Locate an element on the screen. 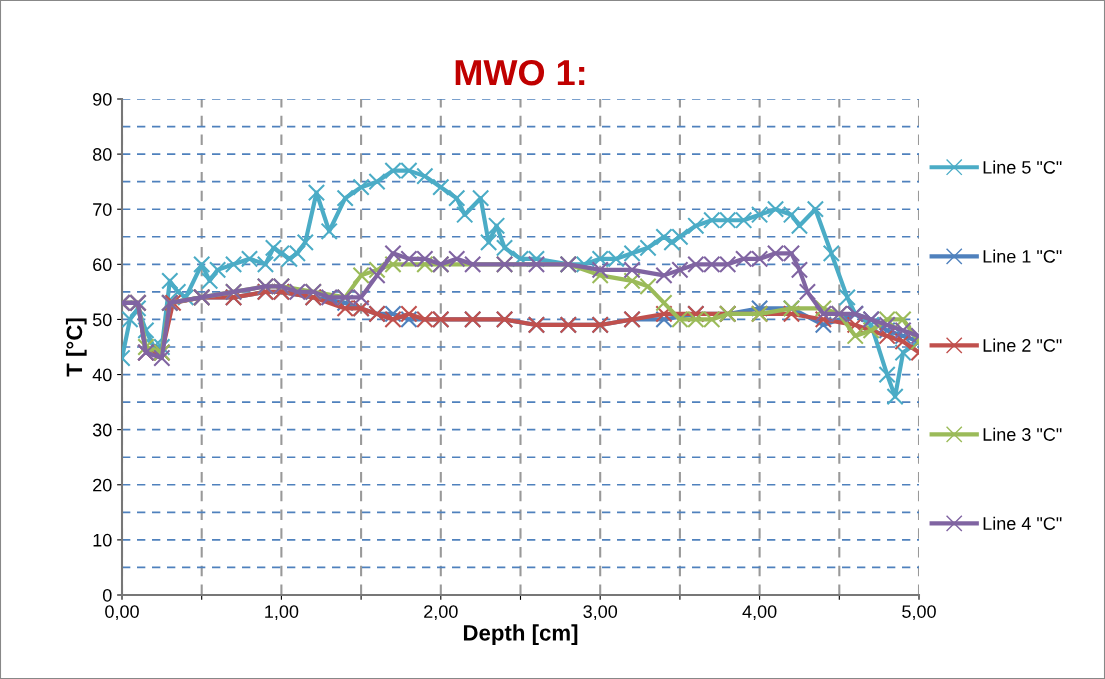  y-tick-label: 90 is located at coordinates (102, 99).